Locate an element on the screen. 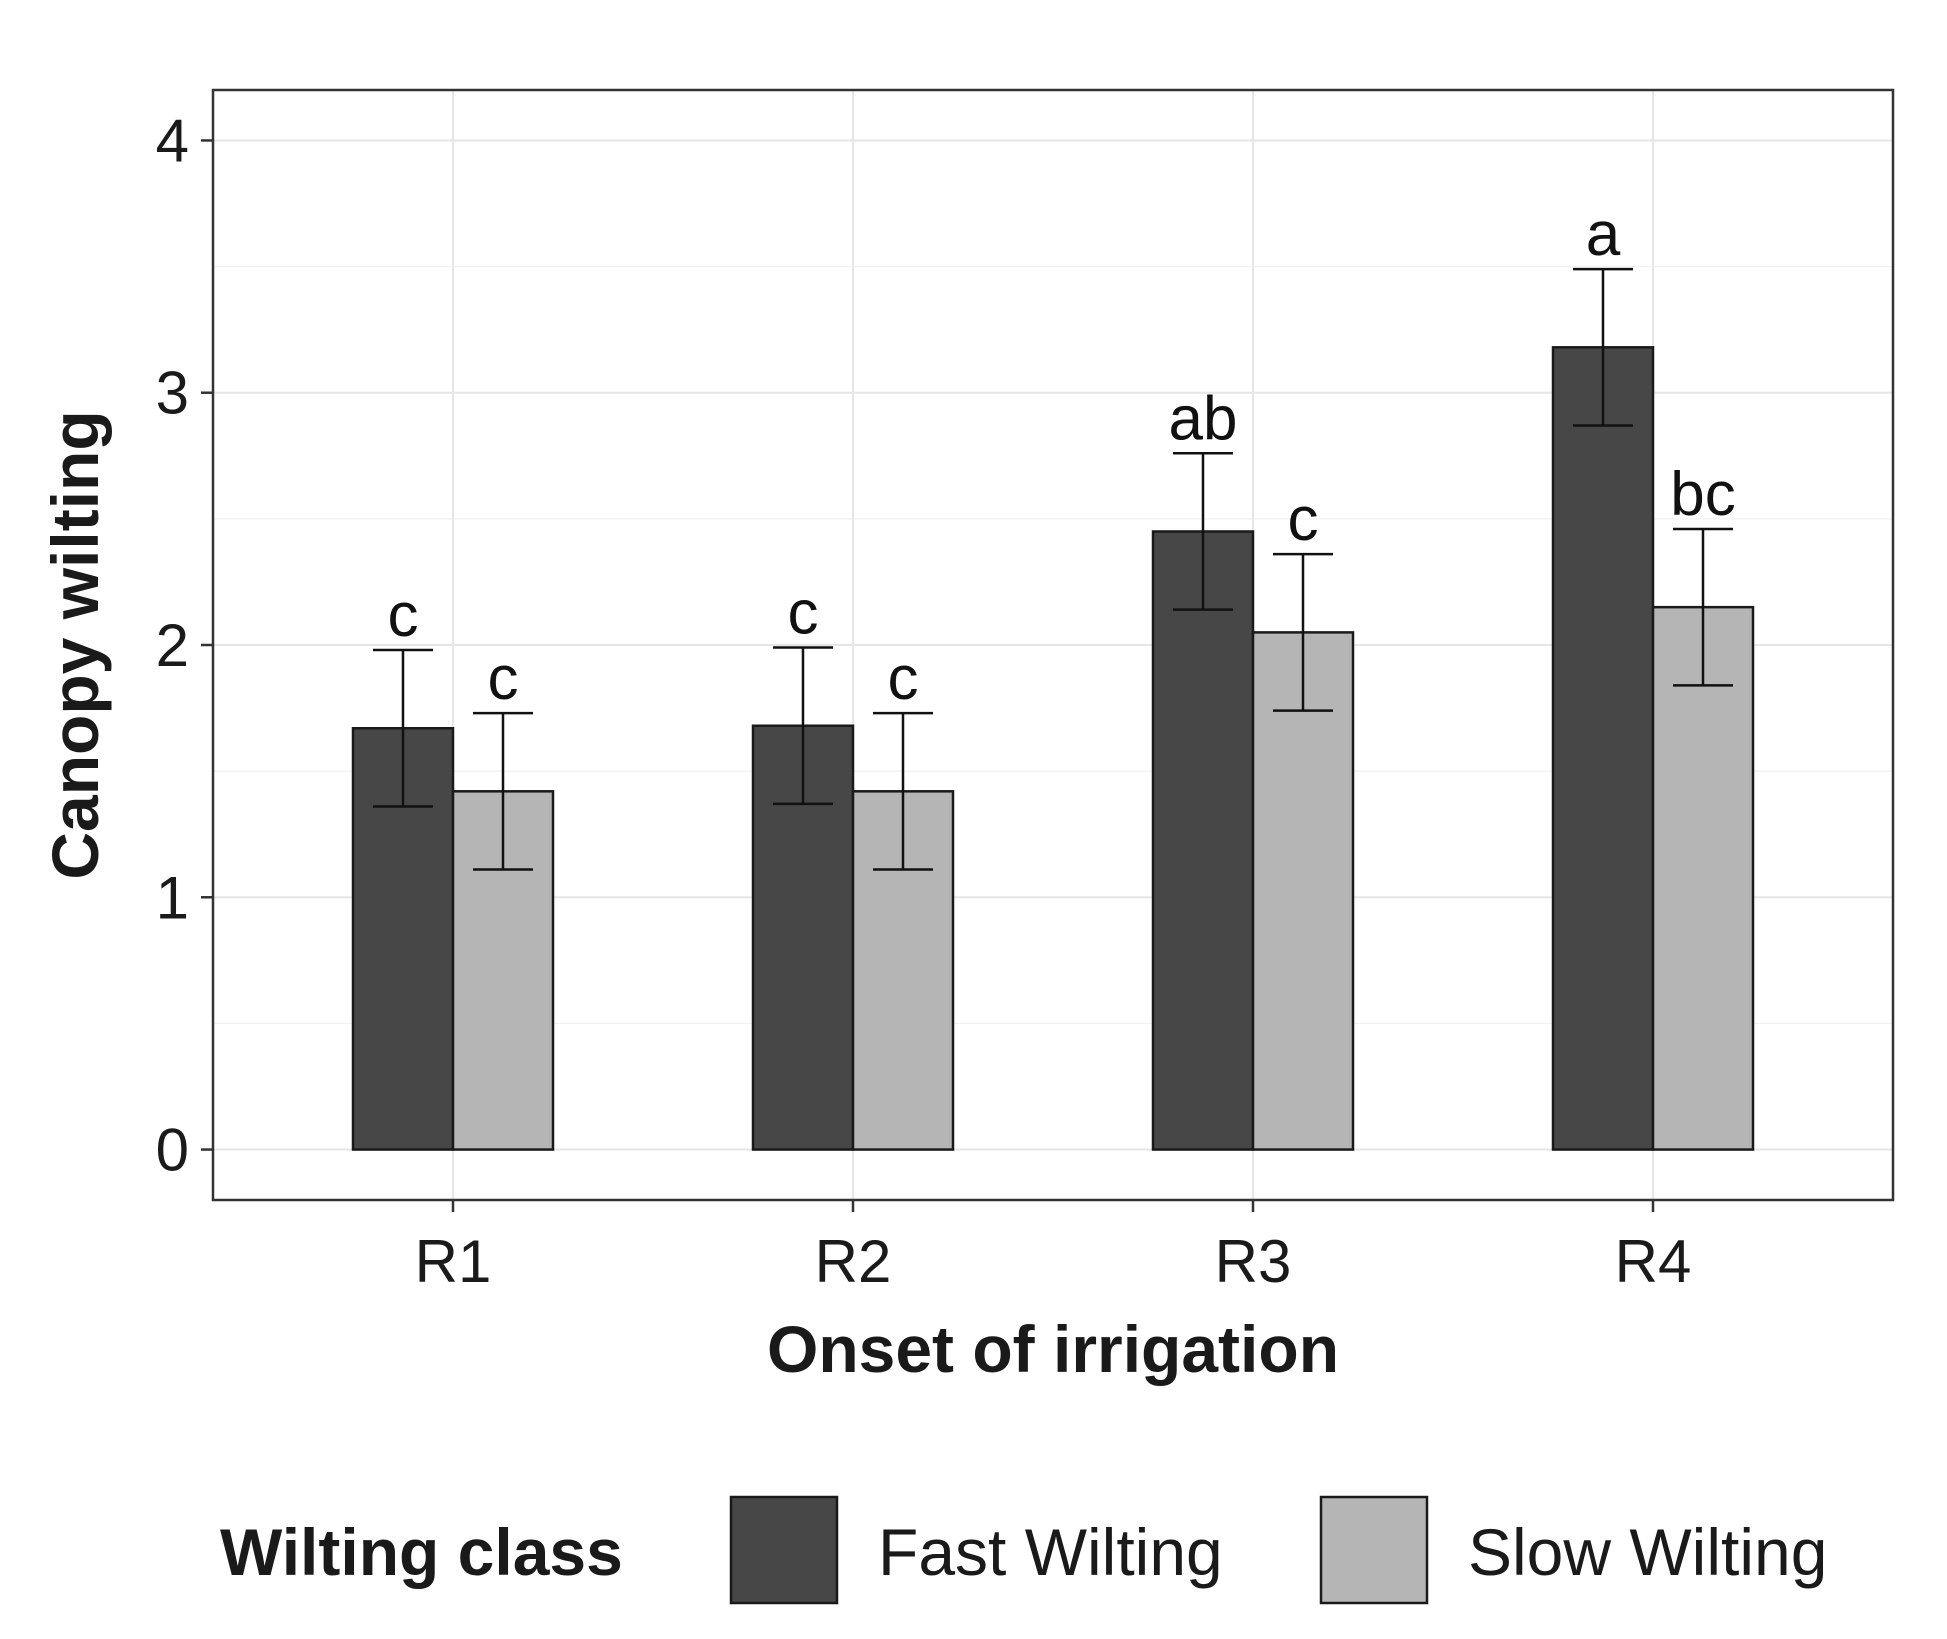 The image size is (1947, 1639). bar-fast-wilting-r4 is located at coordinates (1603, 748).